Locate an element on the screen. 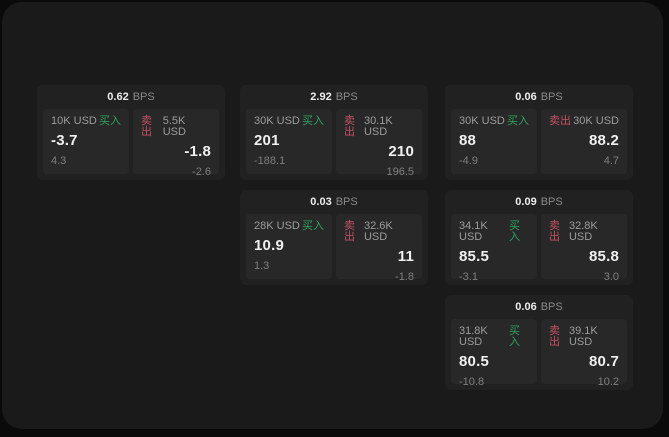 This screenshot has height=437, width=669. sell-size-label: 39.1K USD is located at coordinates (583, 336).